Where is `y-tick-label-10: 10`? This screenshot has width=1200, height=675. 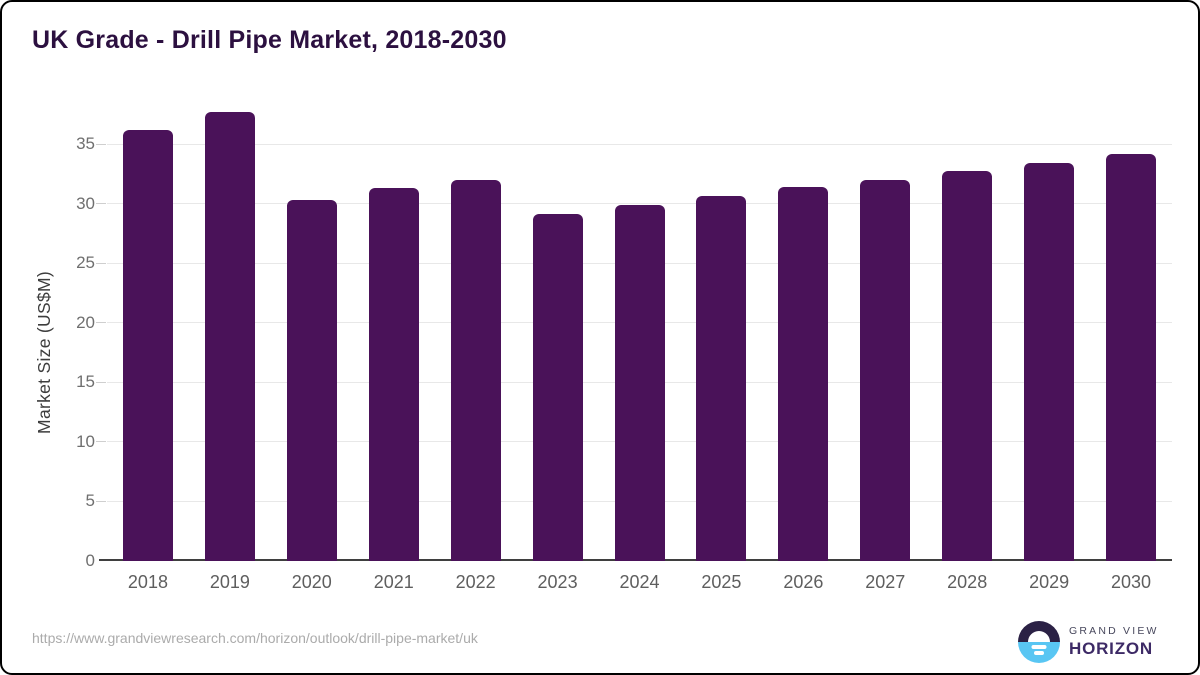
y-tick-label-10: 10 is located at coordinates (85, 441).